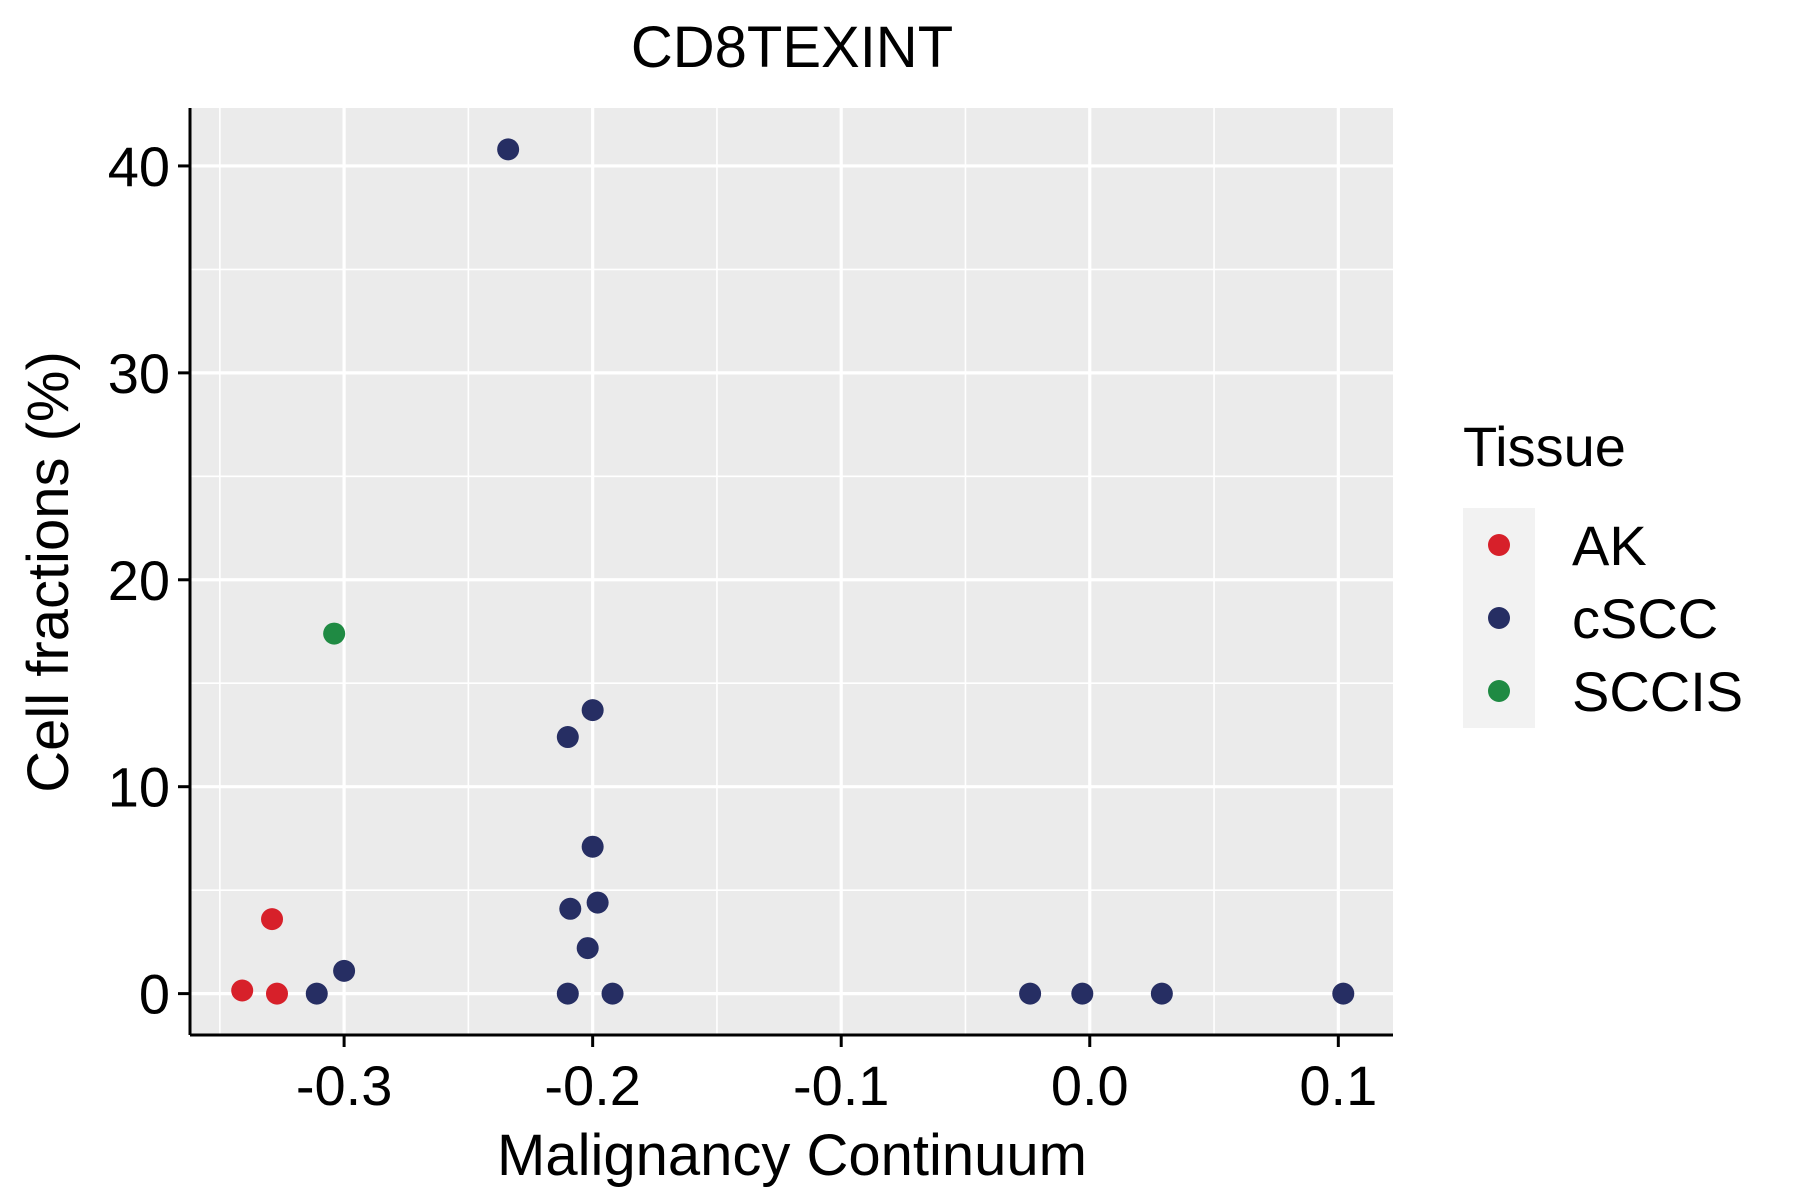  I want to click on x-tick-label: -0.2, so click(592, 1085).